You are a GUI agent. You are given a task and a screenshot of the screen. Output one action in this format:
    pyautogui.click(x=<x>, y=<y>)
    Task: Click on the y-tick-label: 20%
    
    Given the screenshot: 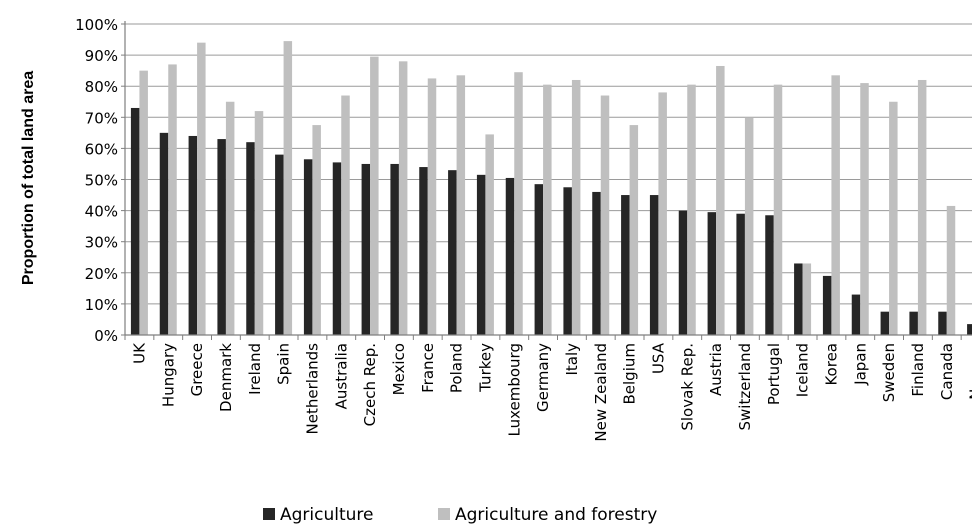 What is the action you would take?
    pyautogui.click(x=101, y=274)
    